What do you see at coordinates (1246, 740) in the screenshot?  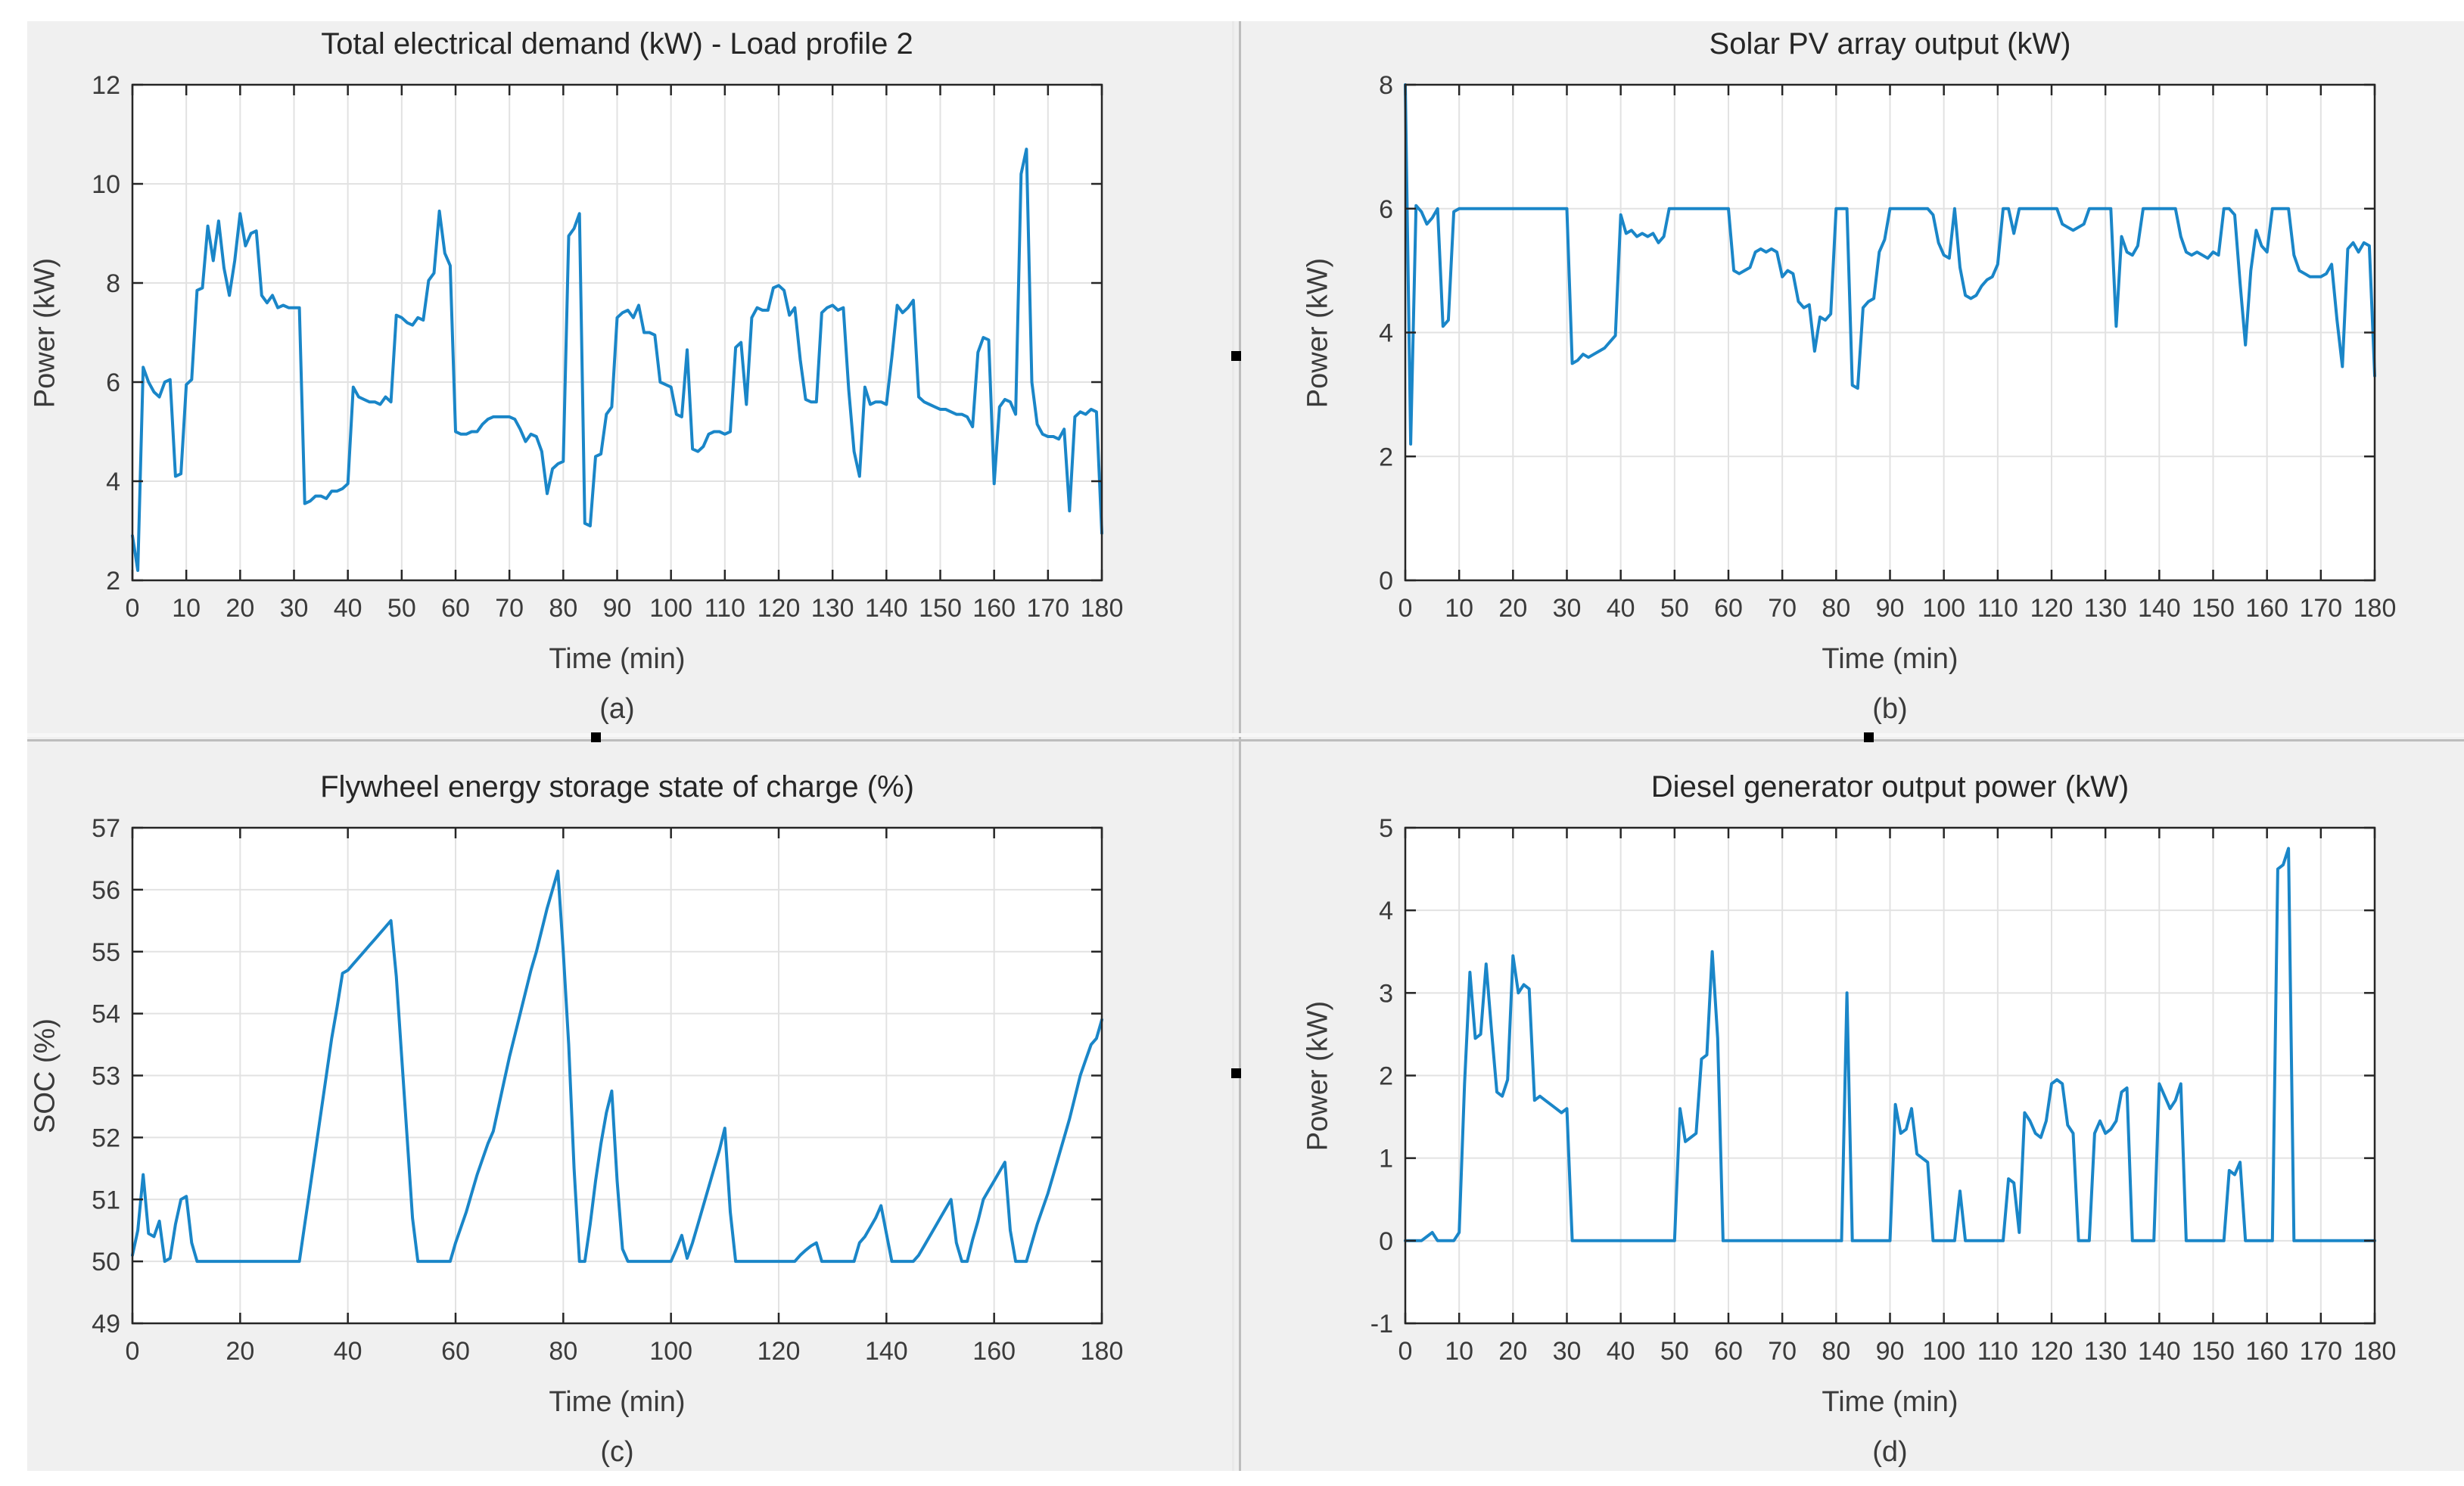 I see `horizontal-divider-shadow` at bounding box center [1246, 740].